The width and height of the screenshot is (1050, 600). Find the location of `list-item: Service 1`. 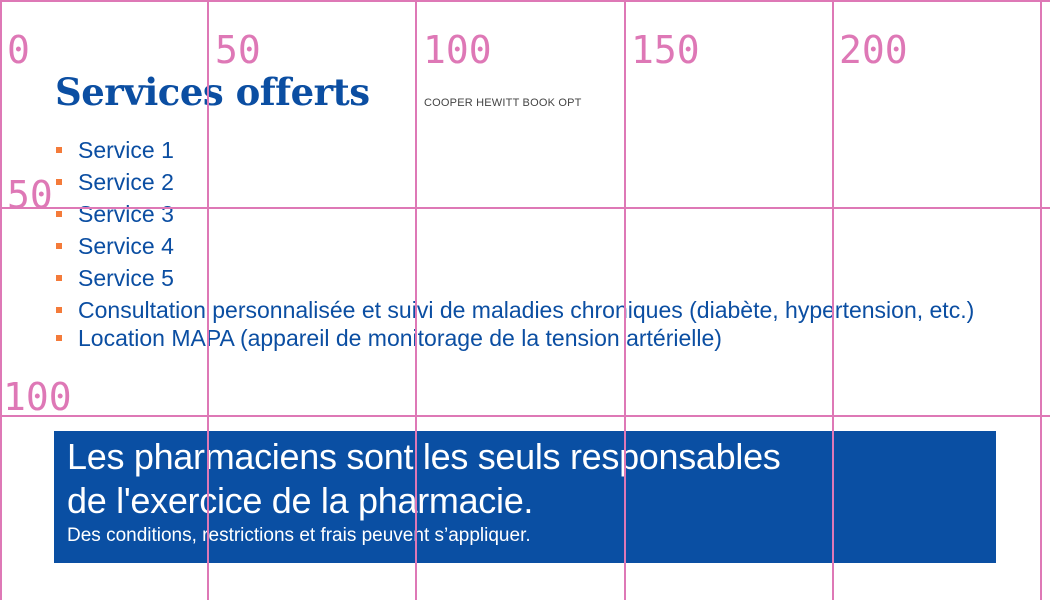

list-item: Service 1 is located at coordinates (115, 150).